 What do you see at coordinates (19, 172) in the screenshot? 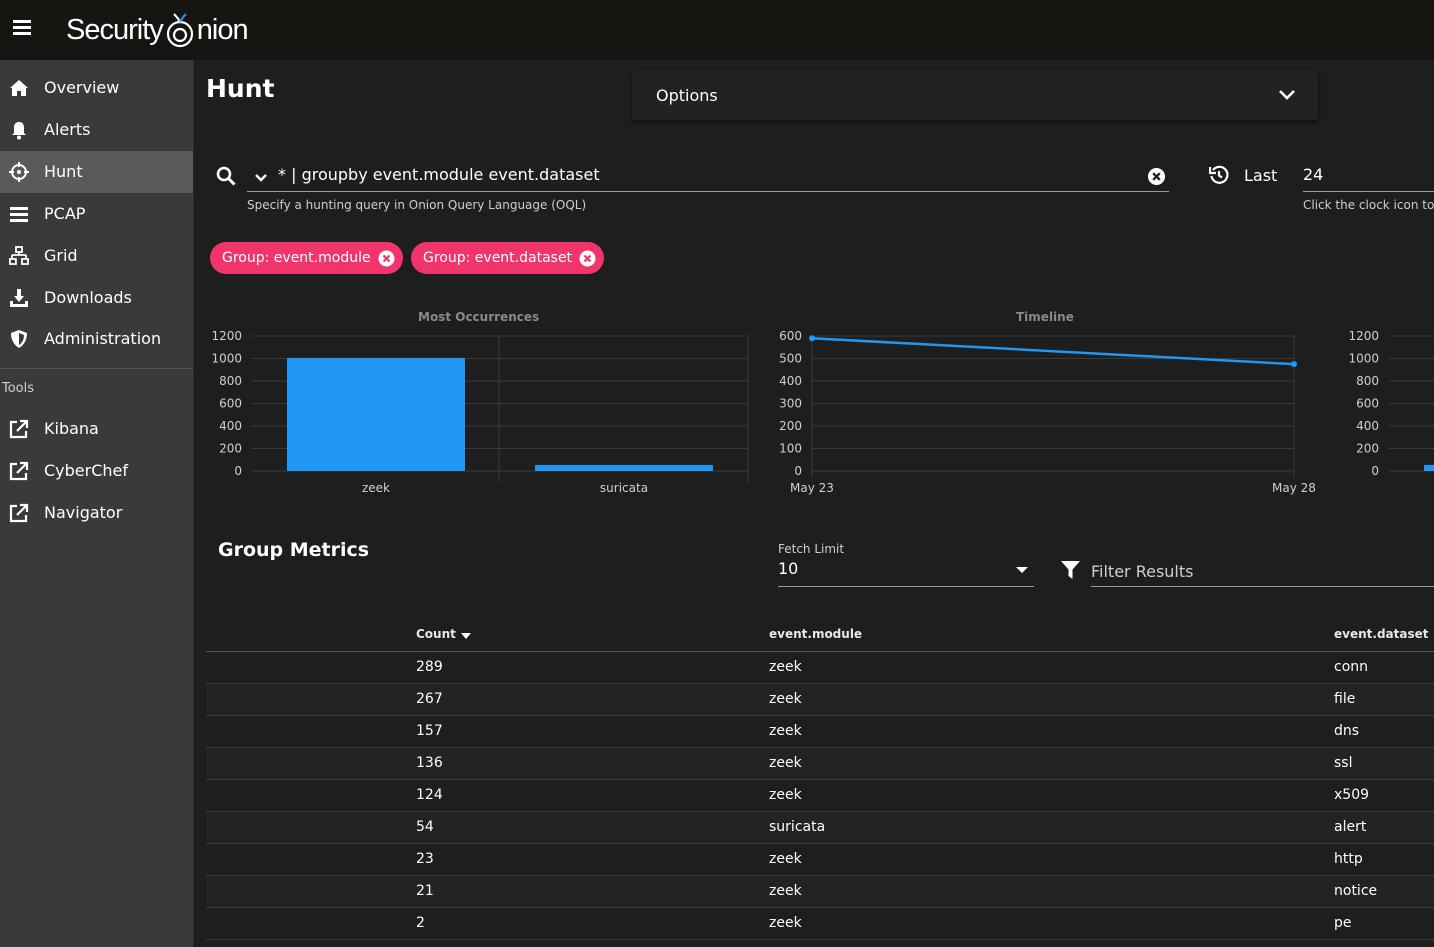
I see `crosshairs-icon` at bounding box center [19, 172].